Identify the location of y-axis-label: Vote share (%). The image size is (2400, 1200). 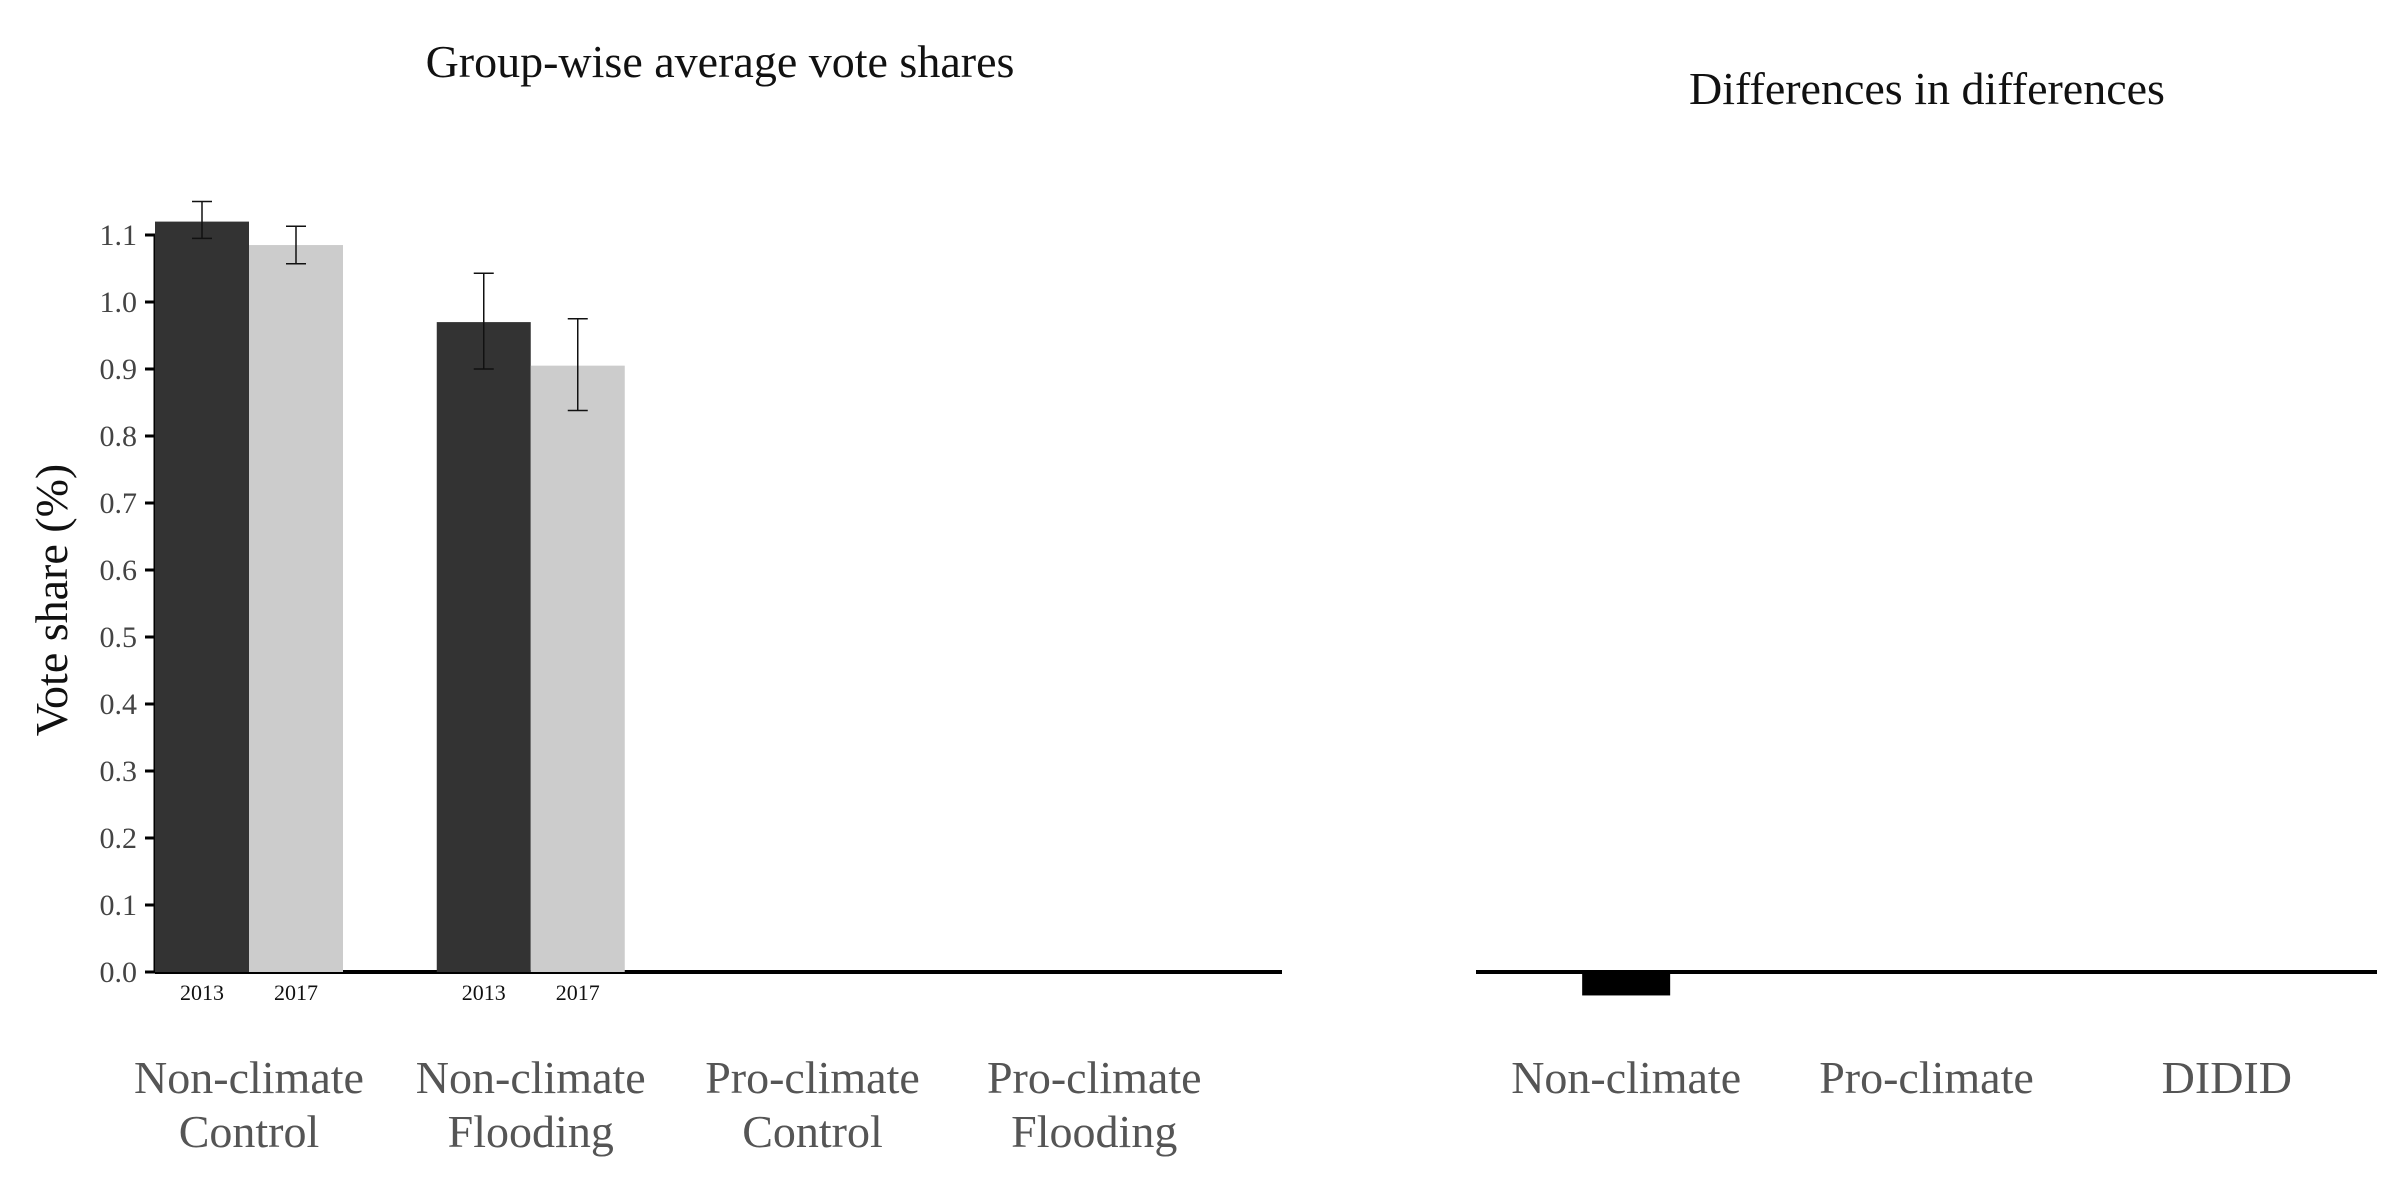
(51, 600).